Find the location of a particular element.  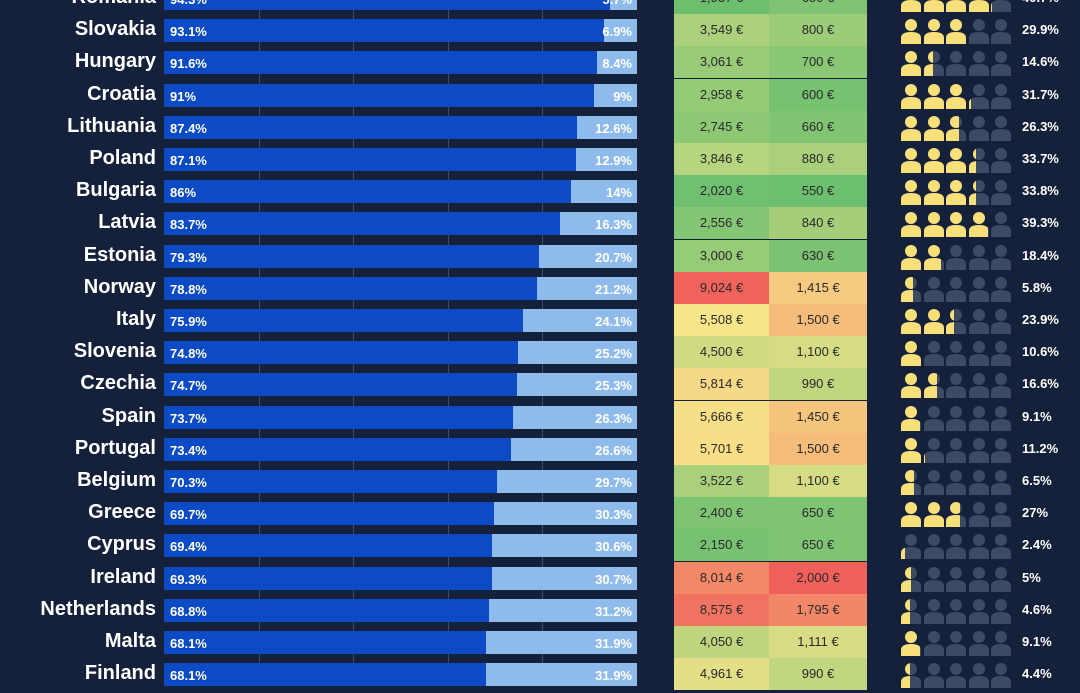

share-label: 9.1% is located at coordinates (1037, 416).